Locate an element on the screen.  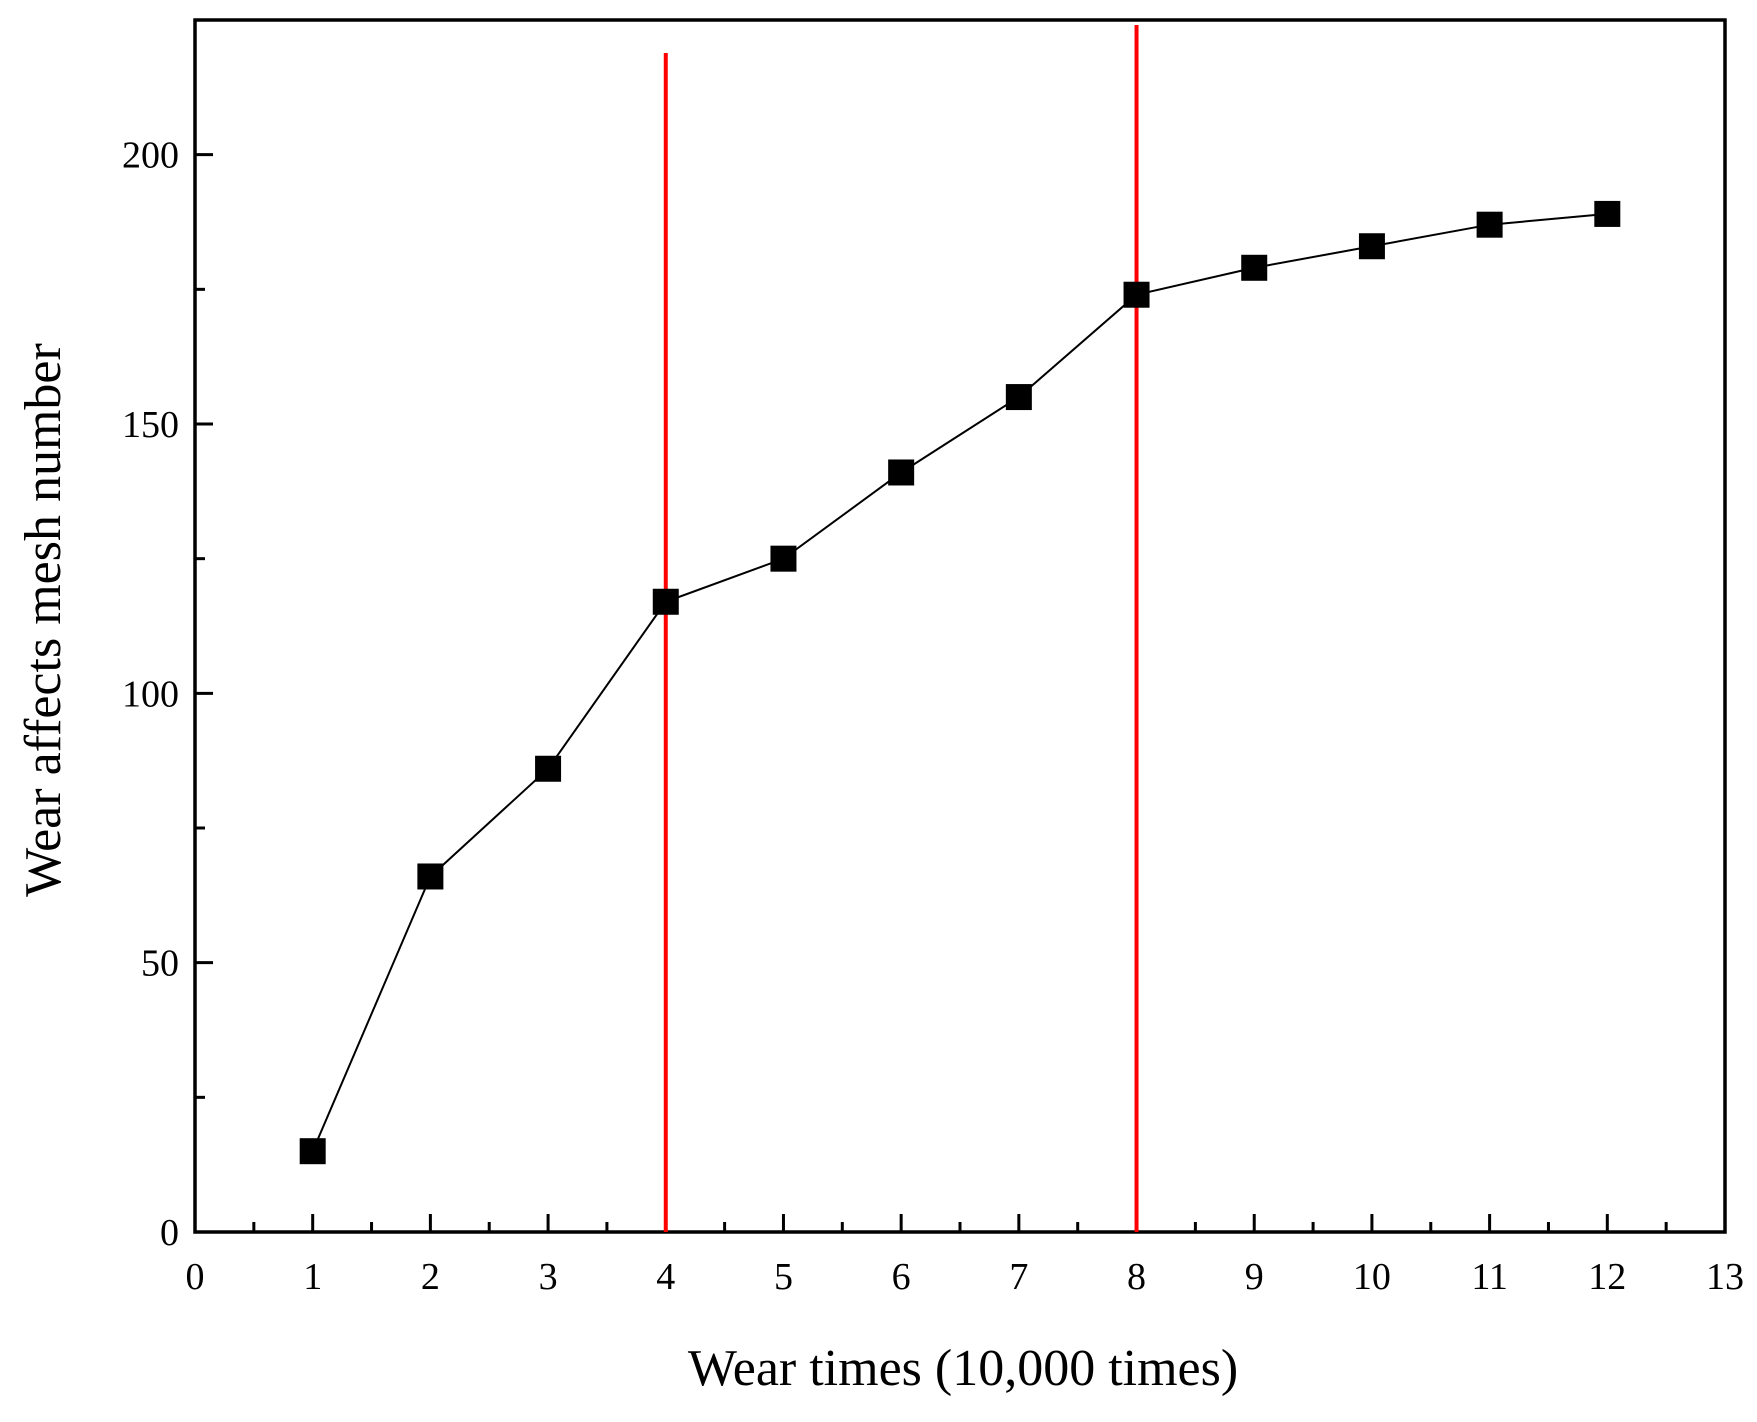
x-tick-label: 7 is located at coordinates (1018, 1277).